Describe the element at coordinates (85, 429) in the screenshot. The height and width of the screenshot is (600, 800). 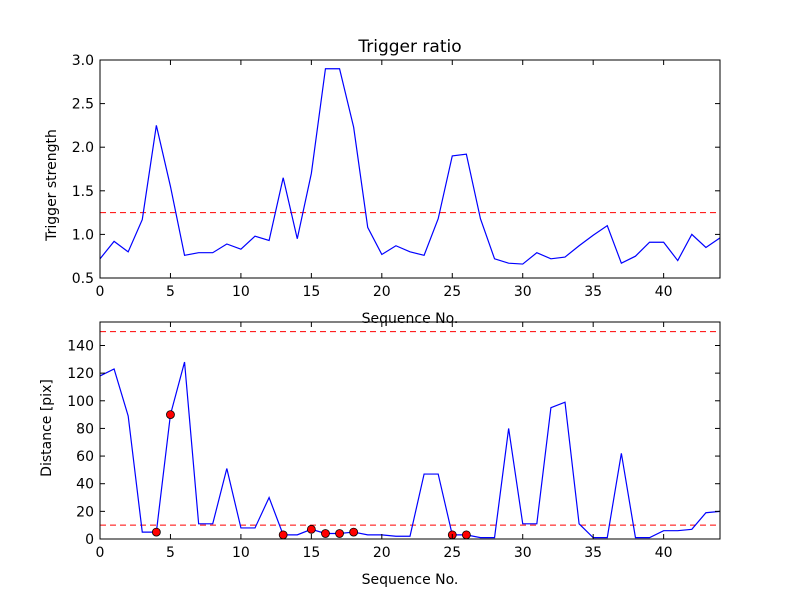
I see `y-tick-label: 80` at that location.